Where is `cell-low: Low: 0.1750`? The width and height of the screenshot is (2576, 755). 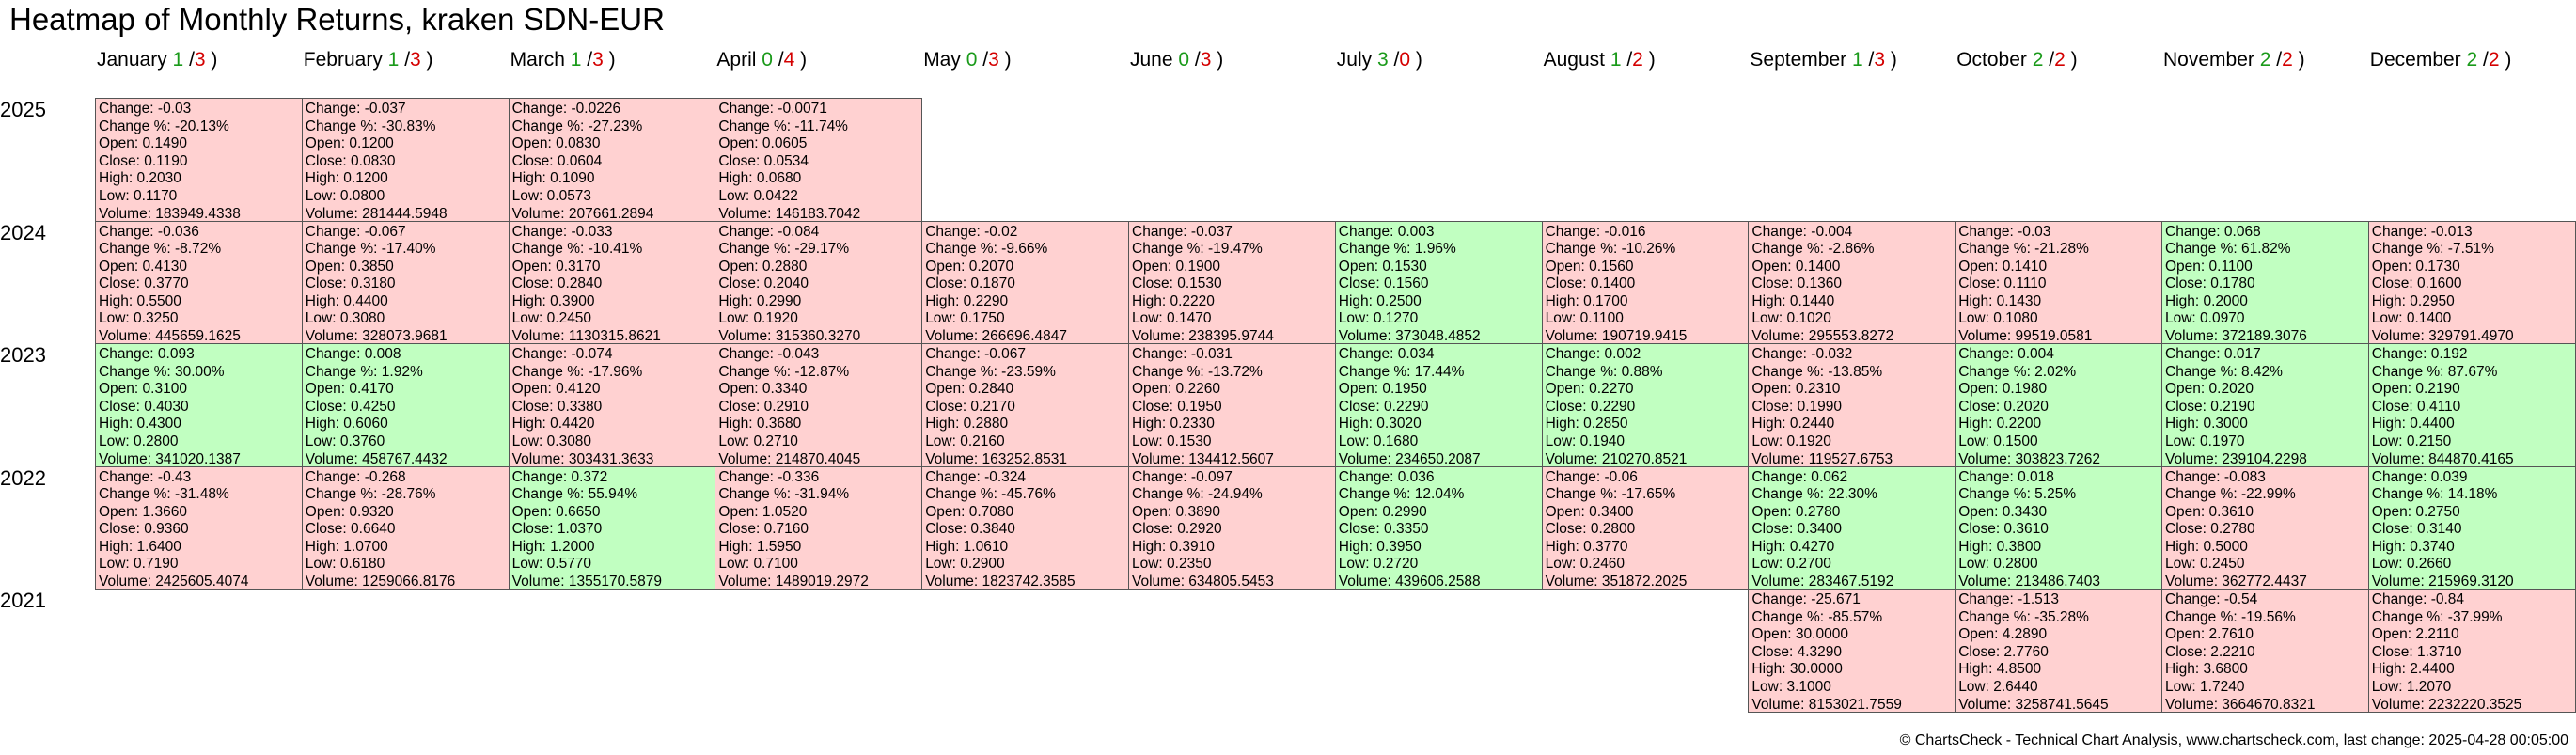 cell-low: Low: 0.1750 is located at coordinates (965, 318).